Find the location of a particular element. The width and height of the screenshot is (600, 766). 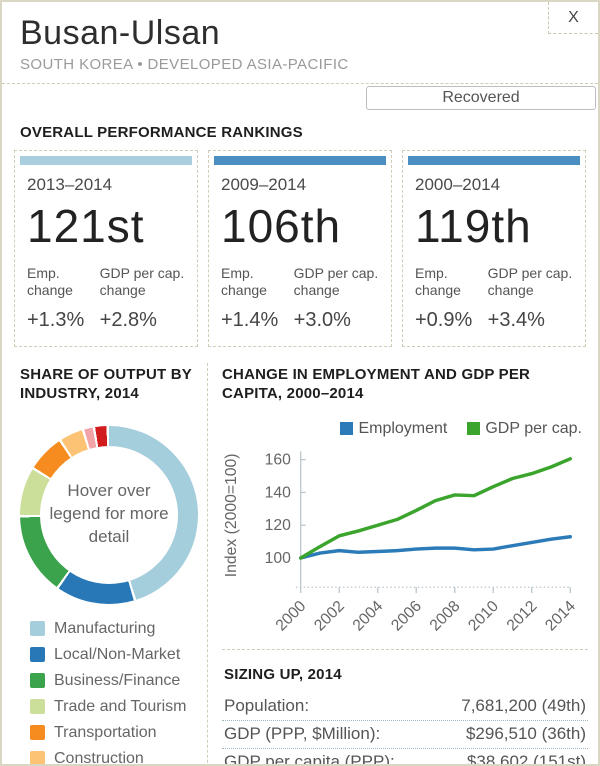

legend-item-employment: Employment is located at coordinates (393, 429).